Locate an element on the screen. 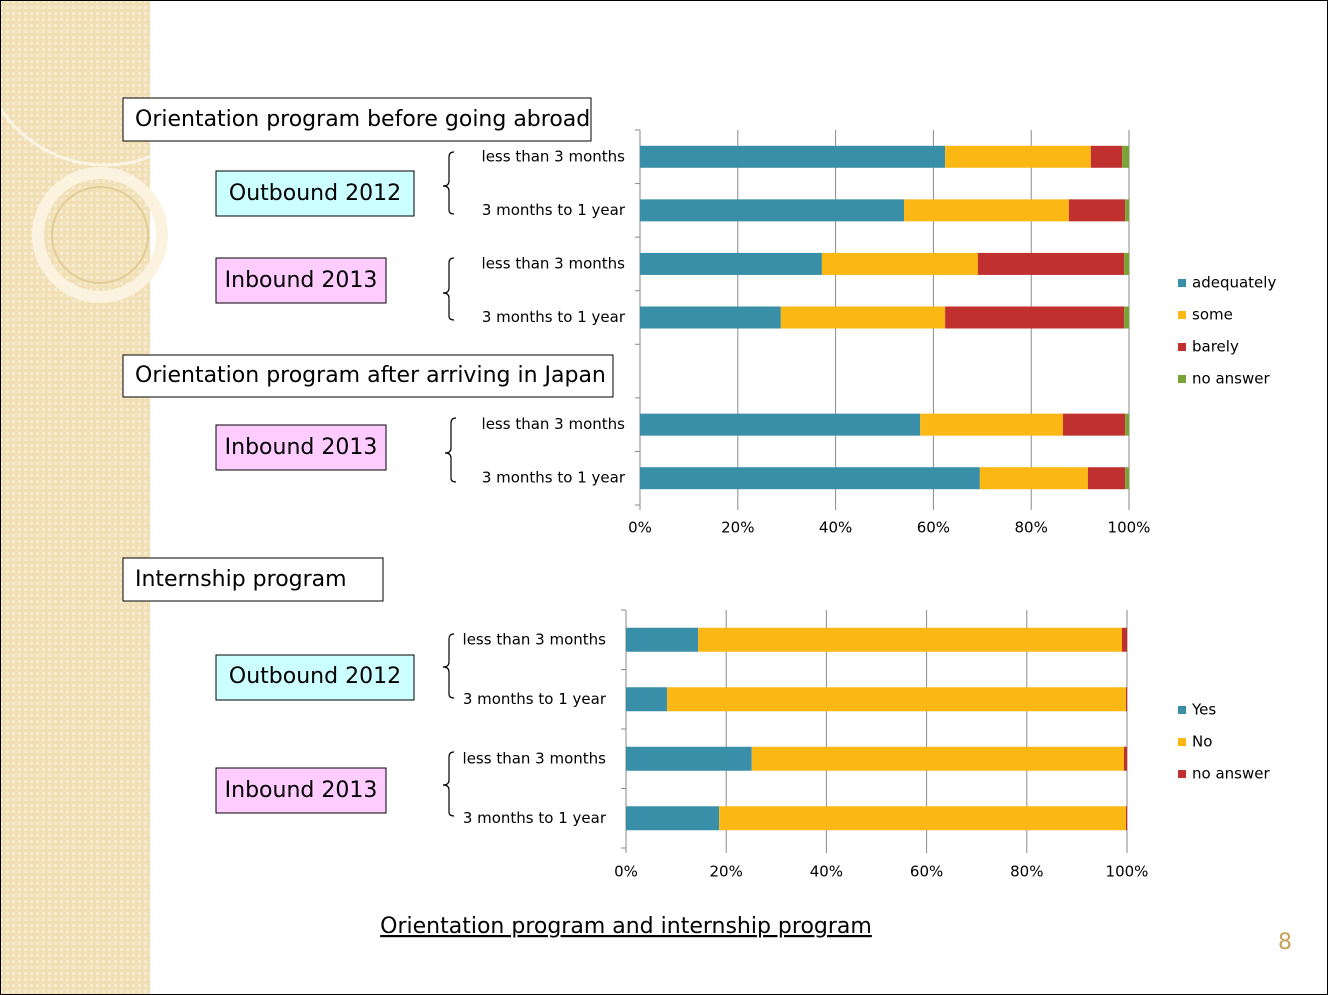 The image size is (1328, 995). deco-ring is located at coordinates (100, 235).